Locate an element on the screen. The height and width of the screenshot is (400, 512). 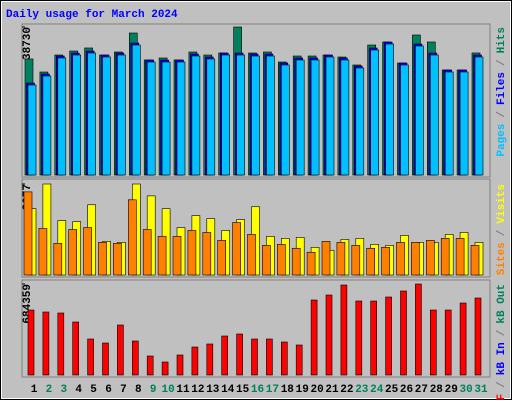
x-tick-label: 13 is located at coordinates (213, 390).